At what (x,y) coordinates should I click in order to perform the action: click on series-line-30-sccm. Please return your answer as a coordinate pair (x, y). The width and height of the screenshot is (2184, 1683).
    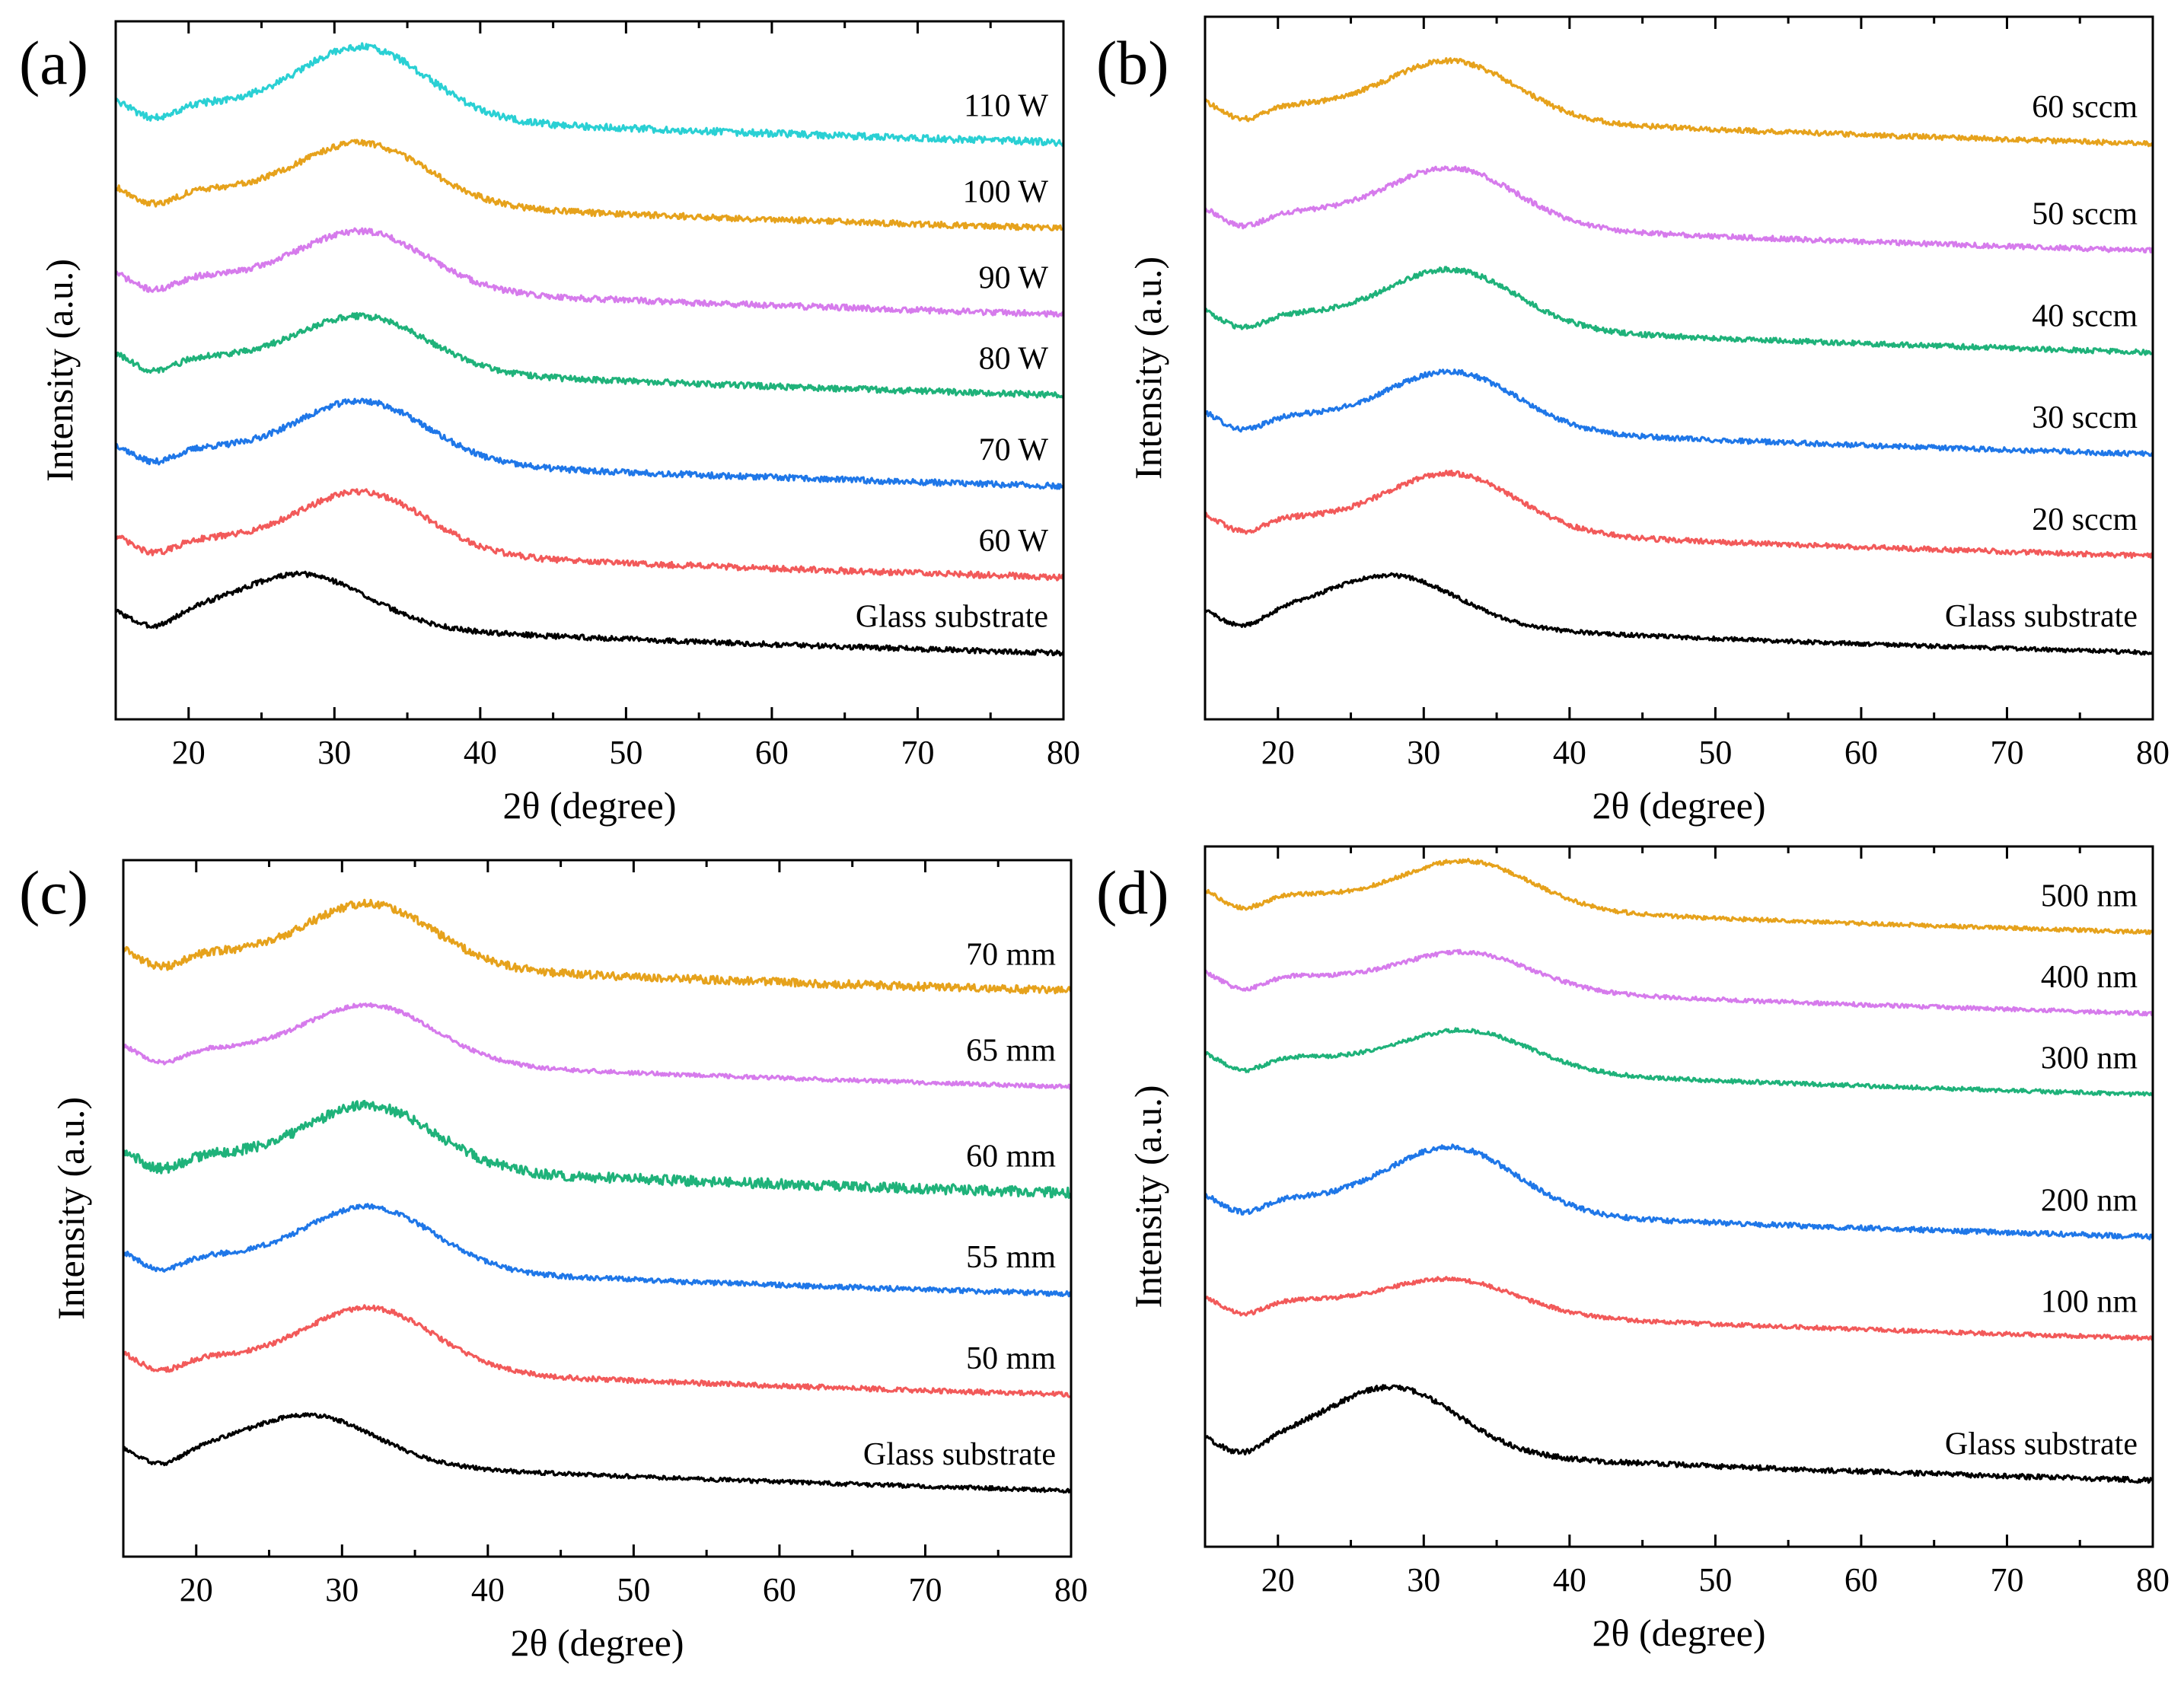
    Looking at the image, I should click on (1679, 412).